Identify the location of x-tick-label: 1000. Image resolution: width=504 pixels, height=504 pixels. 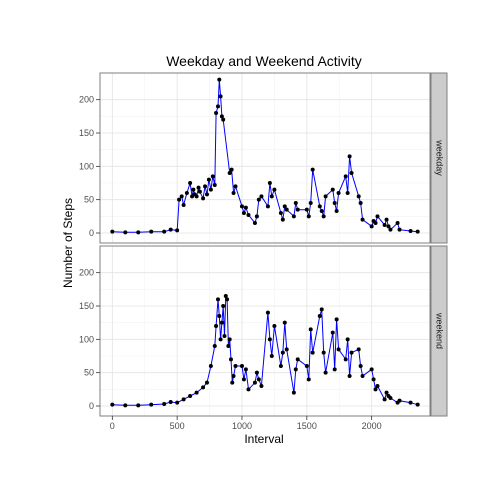
(242, 426).